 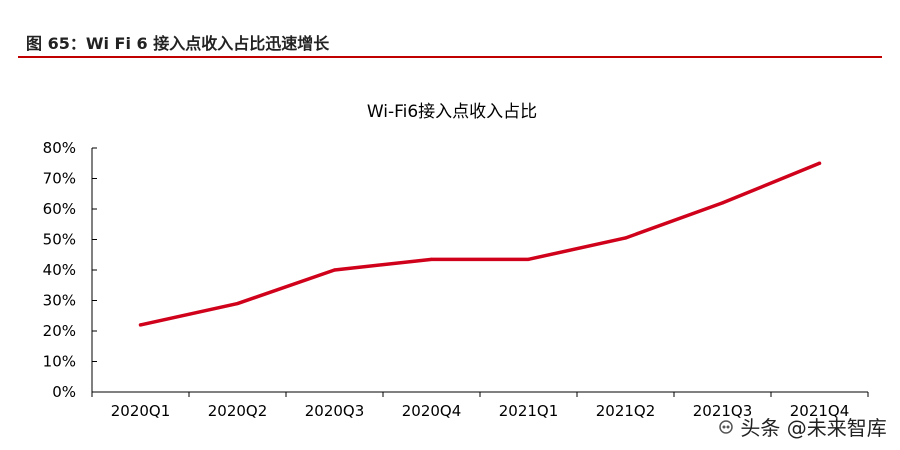 I want to click on watermark: 头条 @未来智库, so click(x=802, y=426).